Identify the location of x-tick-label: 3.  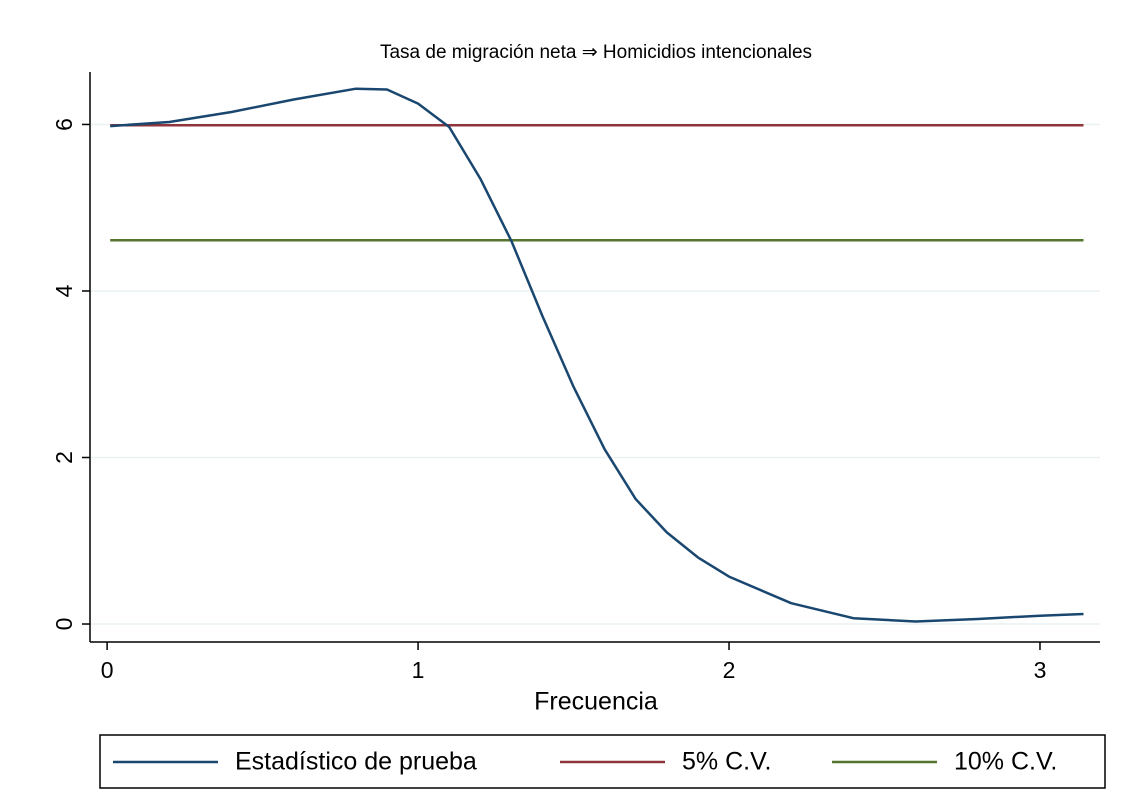
(1040, 670).